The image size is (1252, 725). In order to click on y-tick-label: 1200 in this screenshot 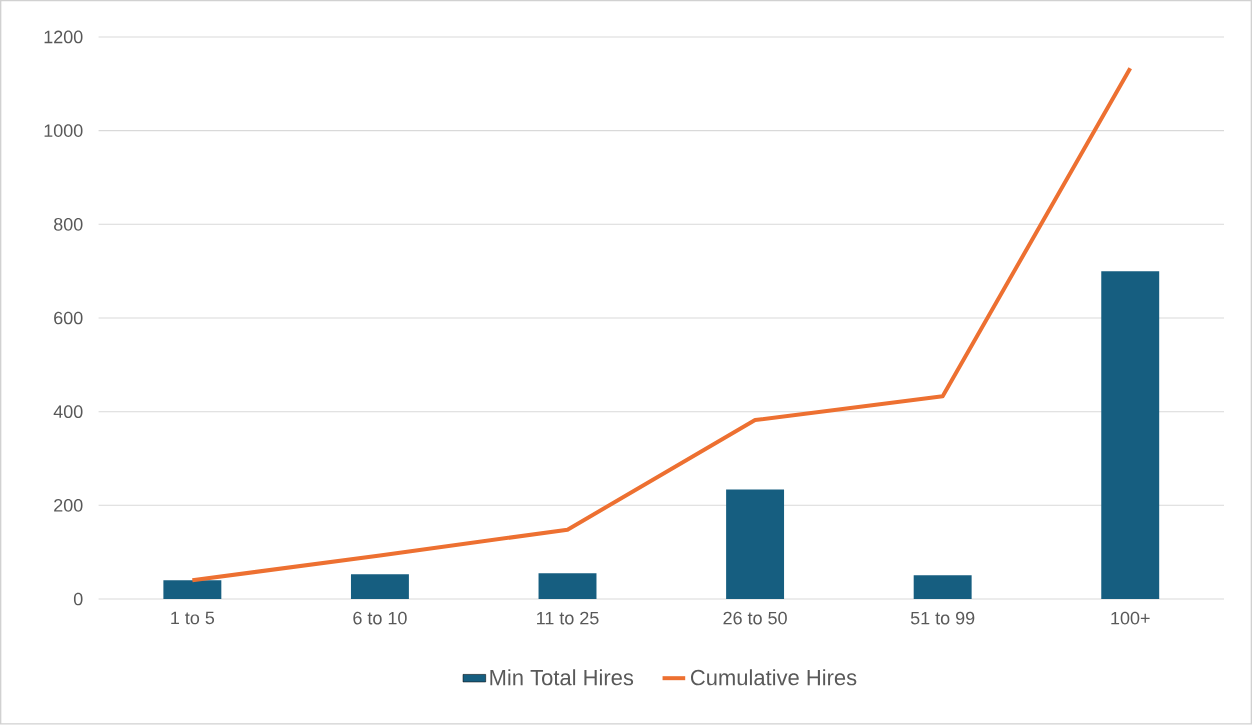, I will do `click(63, 37)`.